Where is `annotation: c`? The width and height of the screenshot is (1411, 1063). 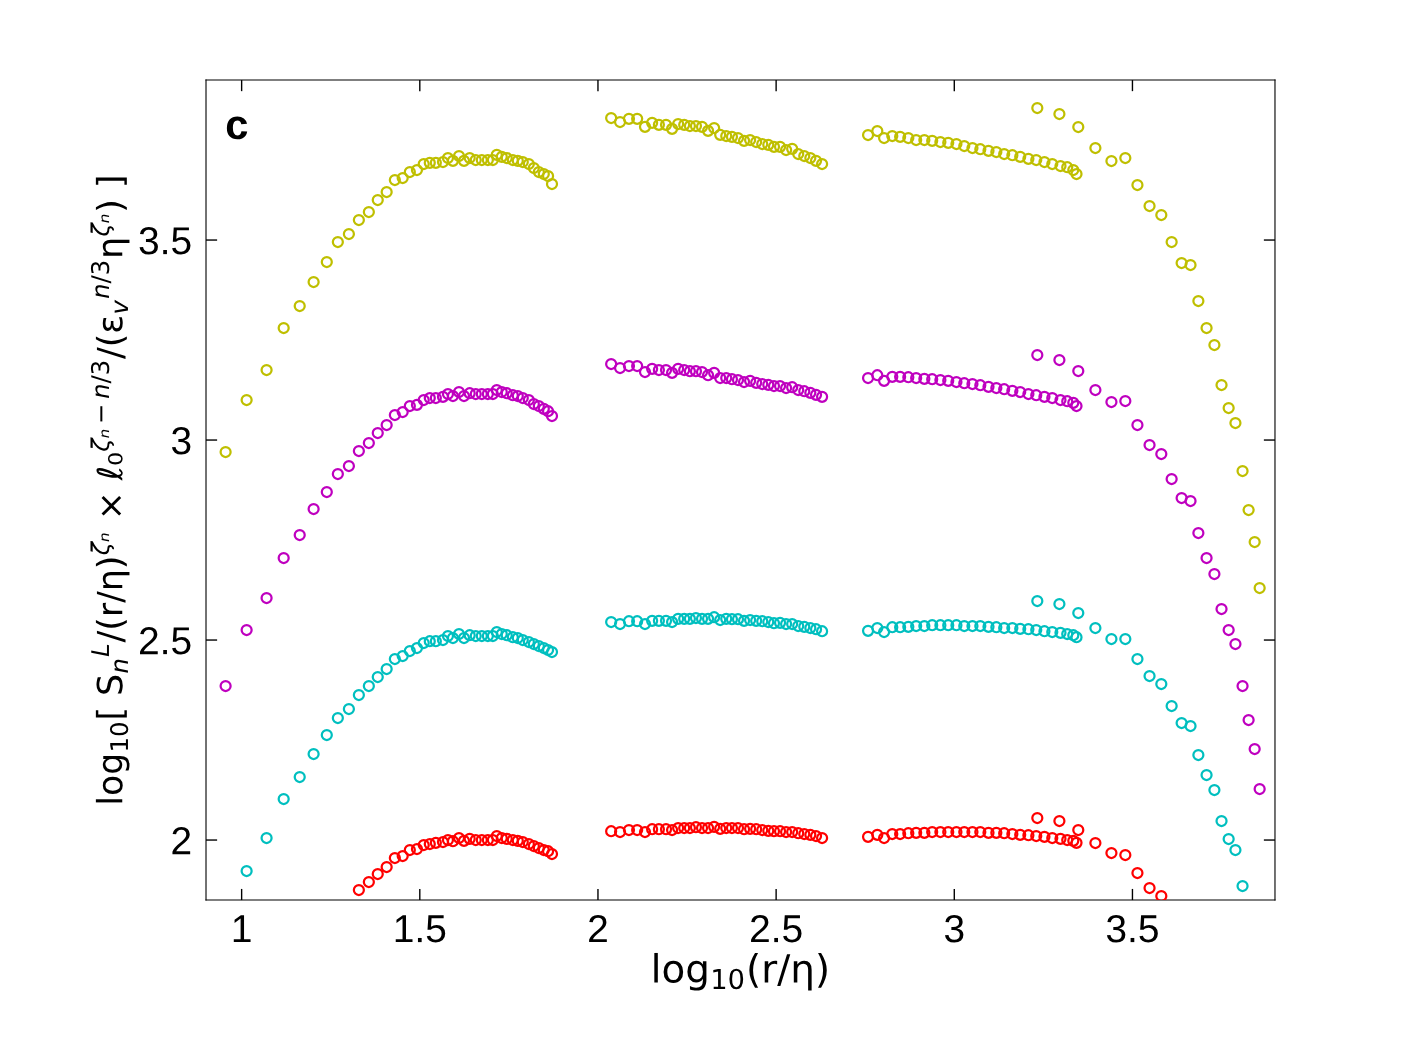
annotation: c is located at coordinates (237, 128).